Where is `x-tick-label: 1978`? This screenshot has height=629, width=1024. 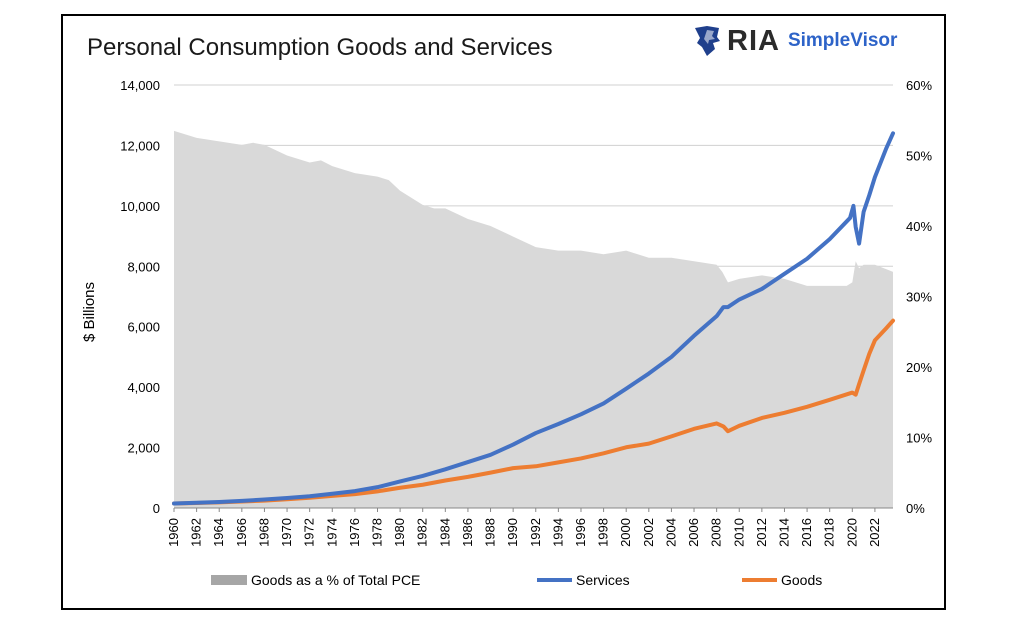
x-tick-label: 1978 is located at coordinates (376, 532).